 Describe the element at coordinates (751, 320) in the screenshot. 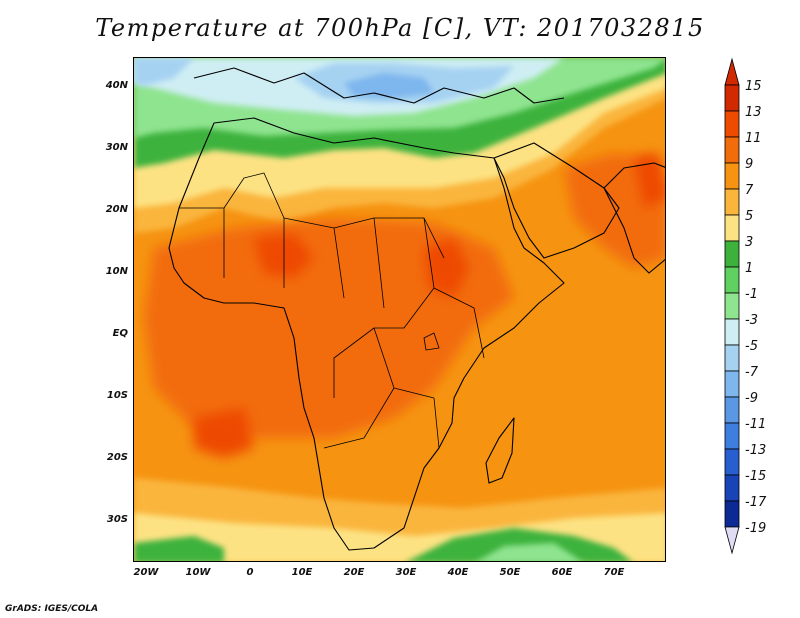

I see `colorbar-label: -3` at that location.